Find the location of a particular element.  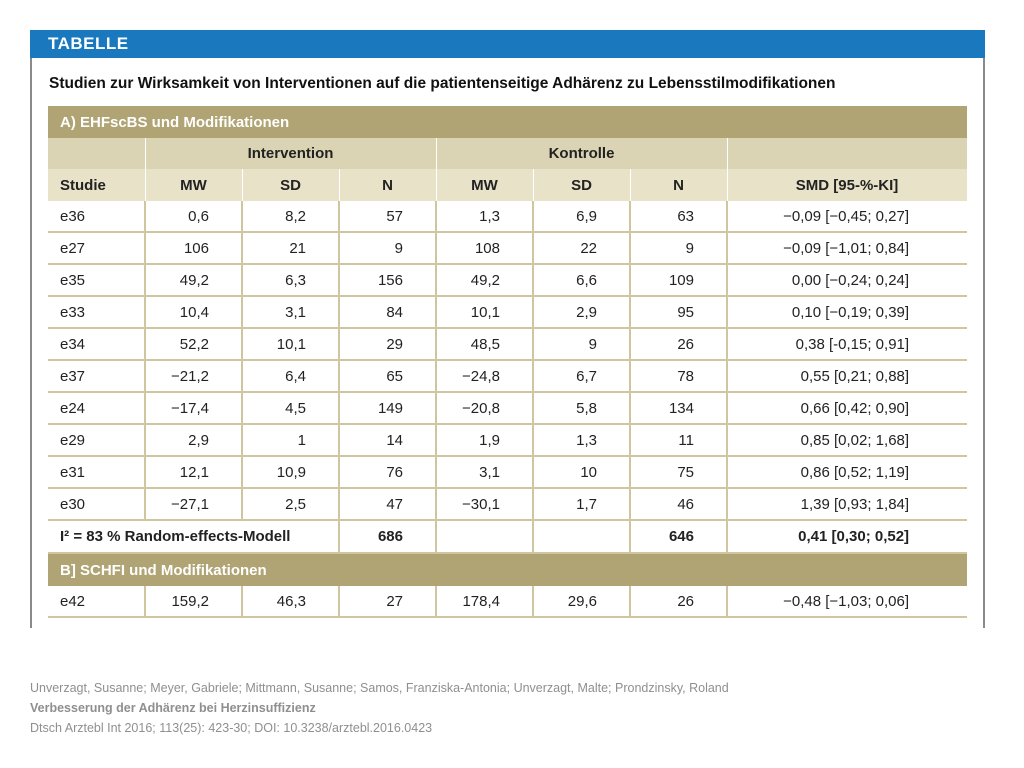

cell-mw-int: −21,2 is located at coordinates (194, 376).